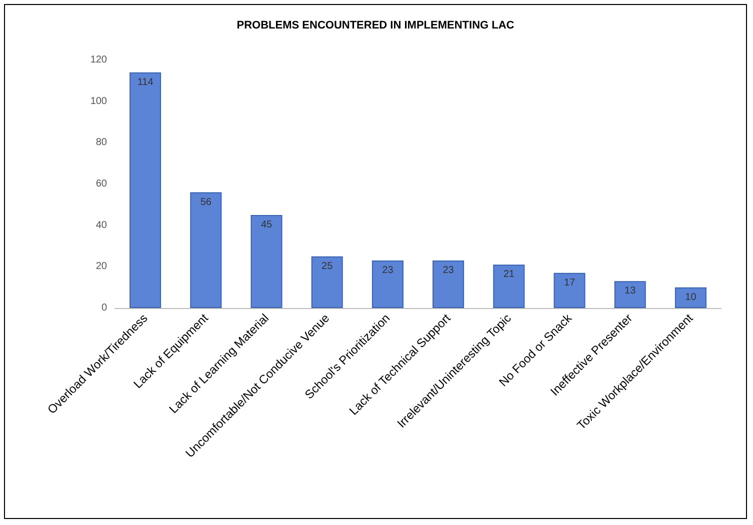 Image resolution: width=753 pixels, height=525 pixels. What do you see at coordinates (99, 60) in the screenshot?
I see `y-tick-label: 120` at bounding box center [99, 60].